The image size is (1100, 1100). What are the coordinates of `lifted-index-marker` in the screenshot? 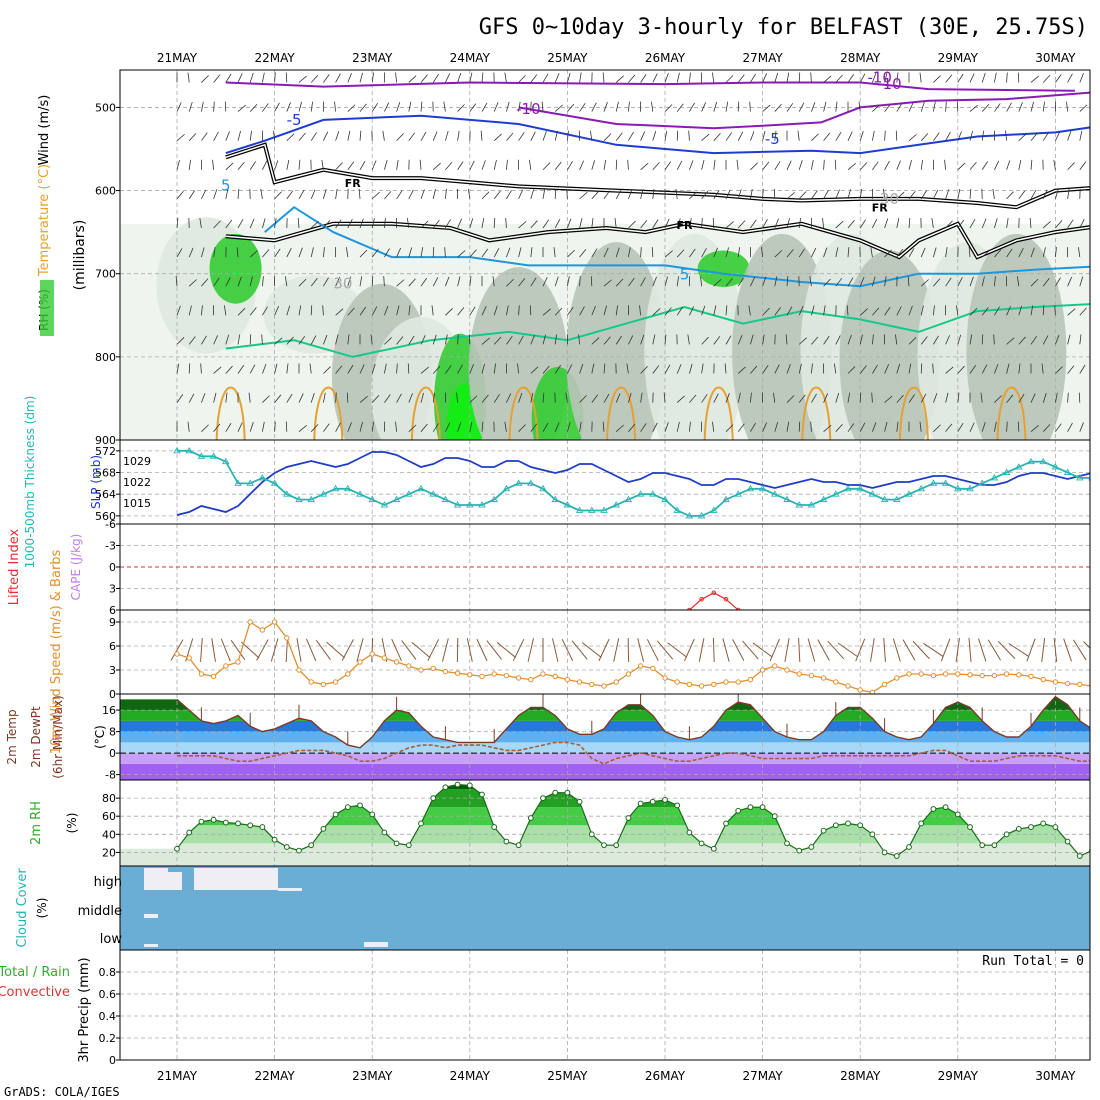 It's located at (726, 599).